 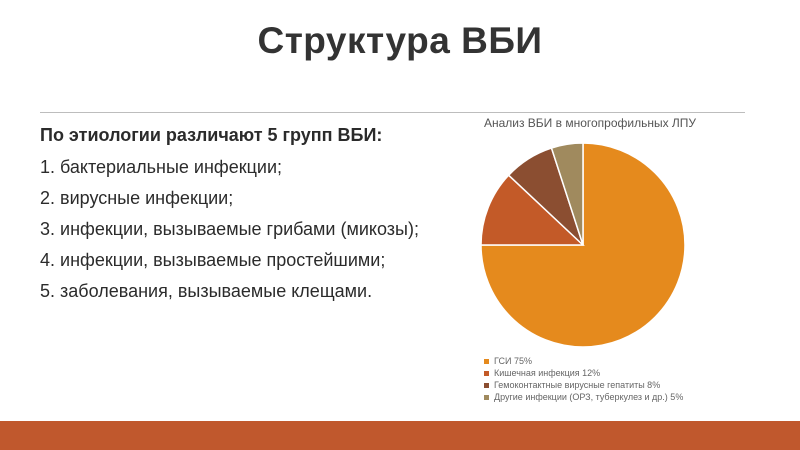 What do you see at coordinates (392, 112) in the screenshot?
I see `title-divider` at bounding box center [392, 112].